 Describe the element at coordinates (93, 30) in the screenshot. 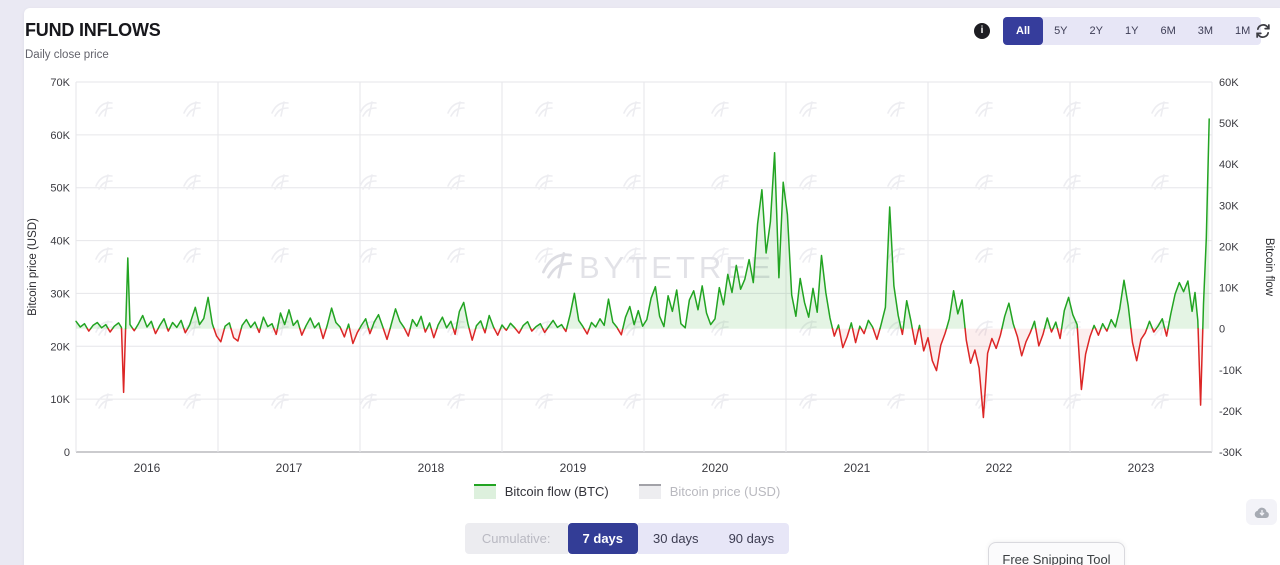

I see `page-title: FUND INFLOWS` at that location.